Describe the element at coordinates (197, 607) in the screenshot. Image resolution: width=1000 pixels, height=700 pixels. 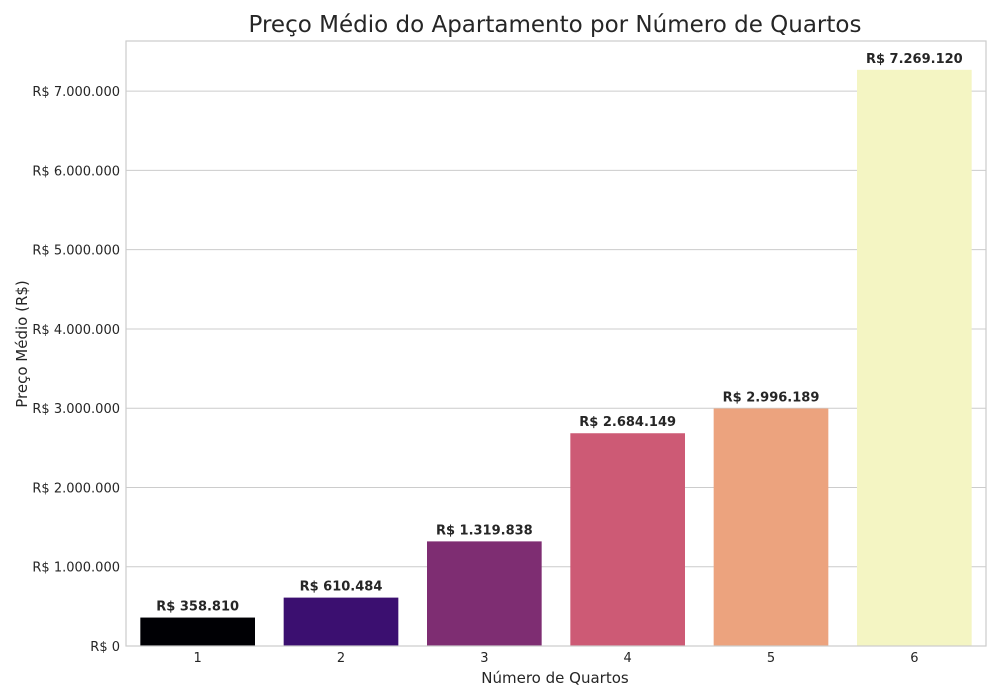
I see `bar-value-label: R$ 358.810` at that location.